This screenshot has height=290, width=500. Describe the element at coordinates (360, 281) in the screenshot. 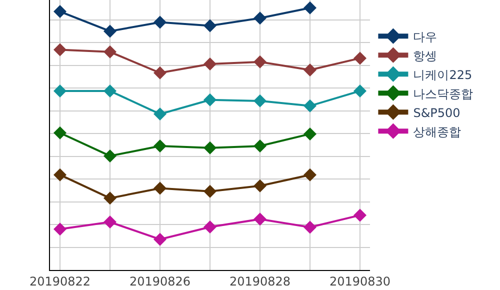

I see `x-tick-label: 20190830` at that location.